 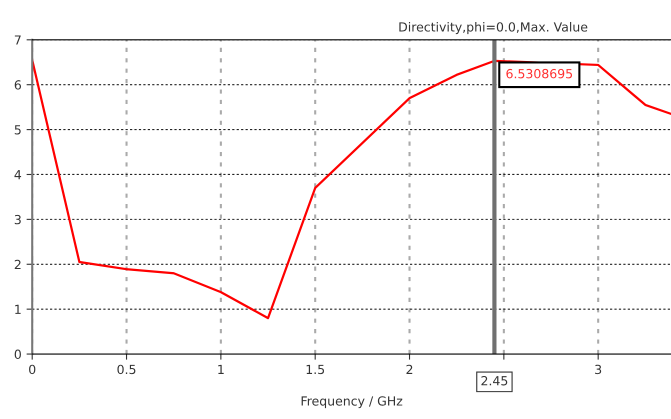 I want to click on x-tick-label: 3, so click(x=598, y=369).